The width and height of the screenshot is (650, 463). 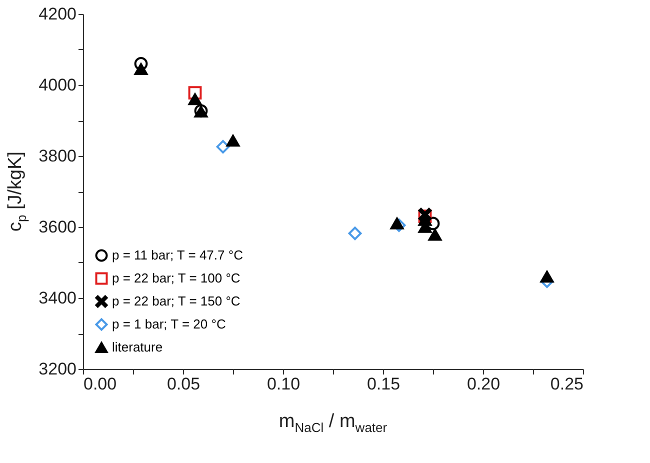 What do you see at coordinates (57, 298) in the screenshot?
I see `y-tick-label: 3400` at bounding box center [57, 298].